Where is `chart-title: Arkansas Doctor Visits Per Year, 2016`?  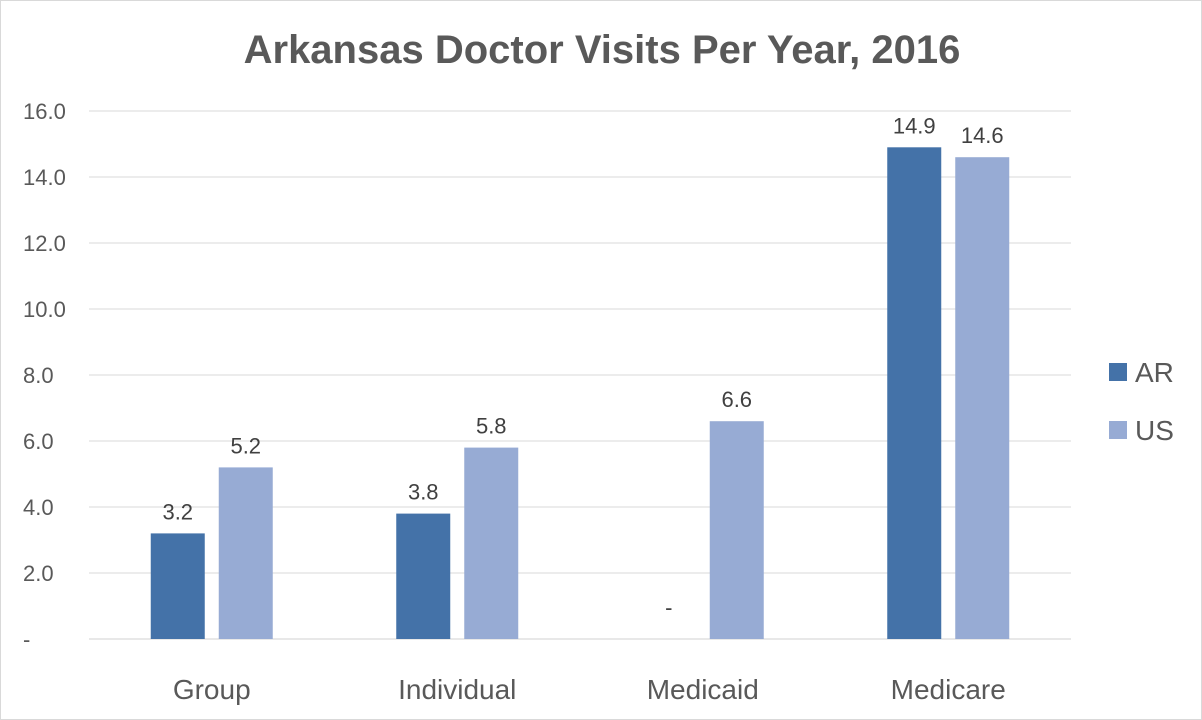 chart-title: Arkansas Doctor Visits Per Year, 2016 is located at coordinates (602, 50).